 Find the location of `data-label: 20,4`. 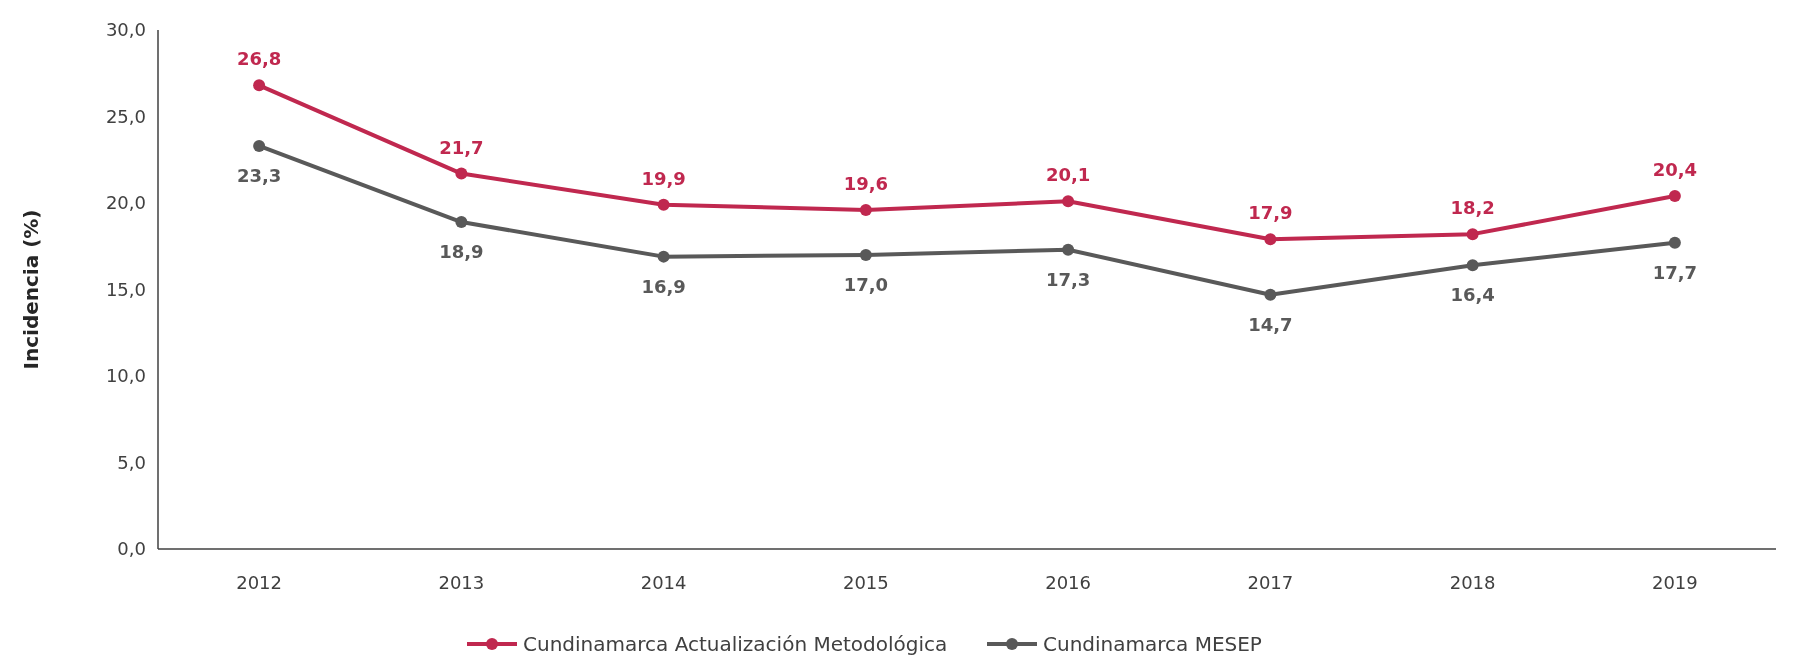

data-label: 20,4 is located at coordinates (1675, 170).